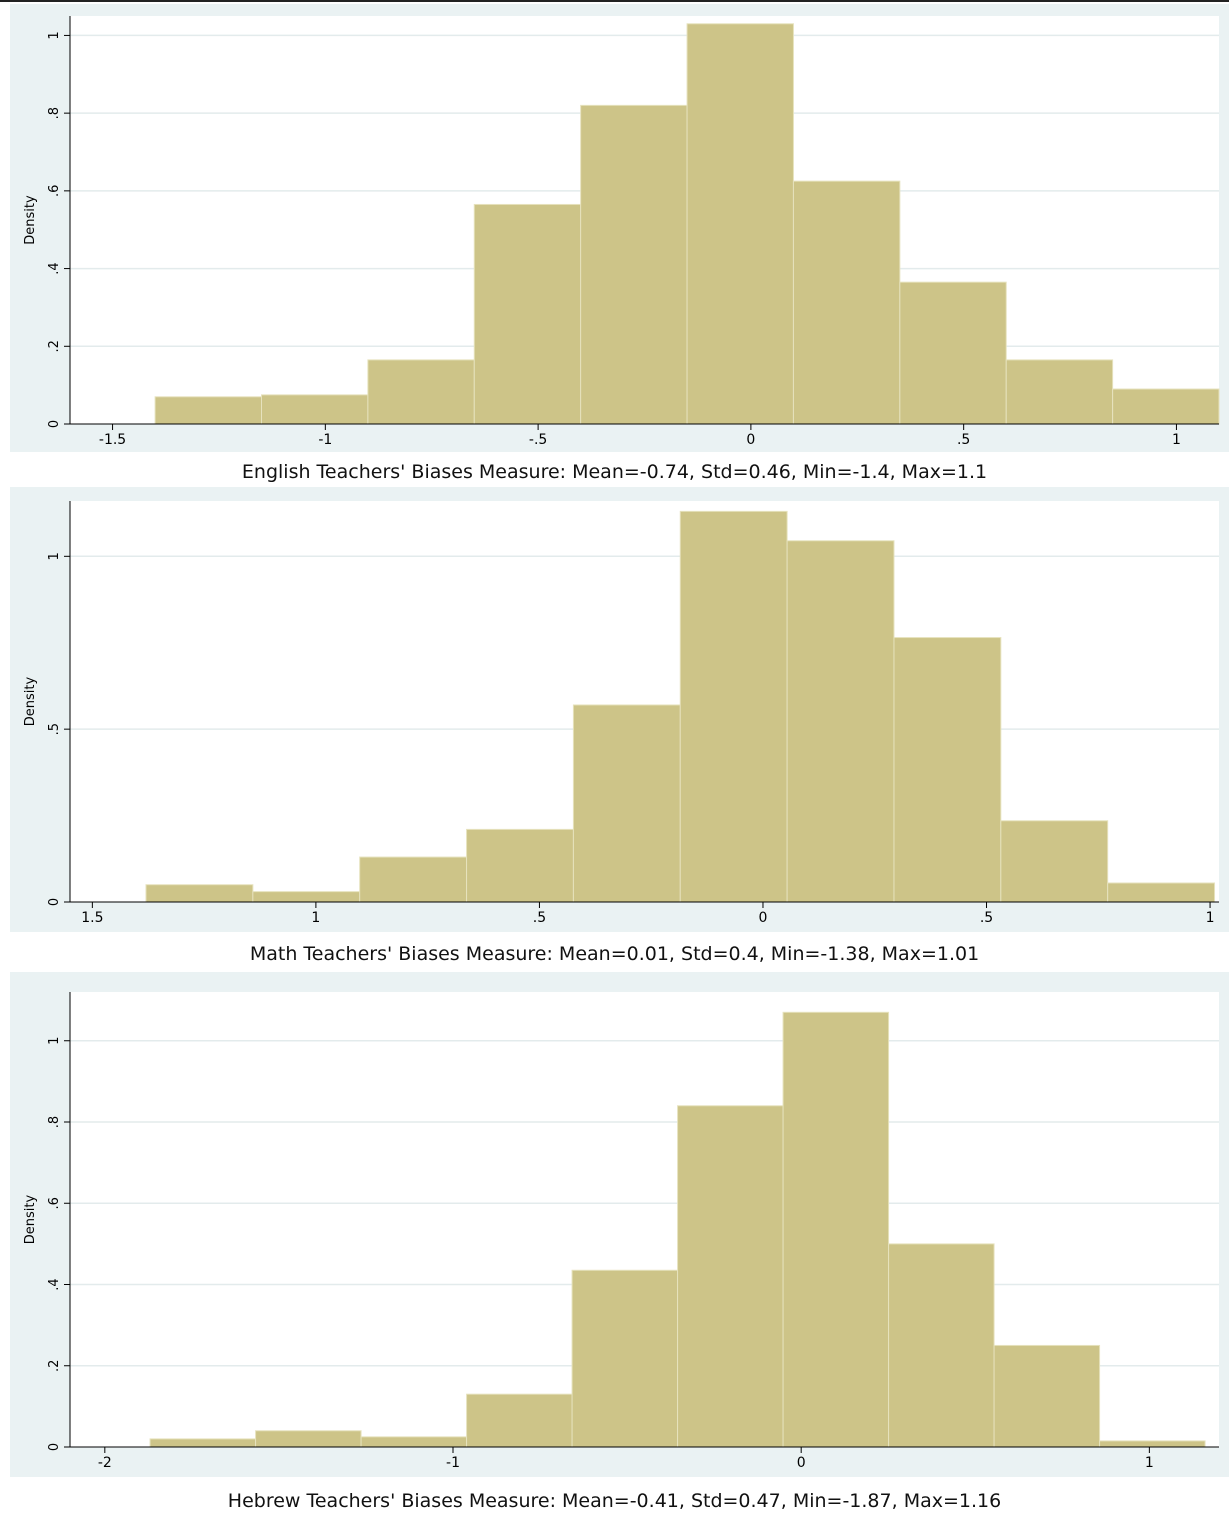 The height and width of the screenshot is (1520, 1229). What do you see at coordinates (92, 918) in the screenshot?
I see `x-tick-label: 1.5` at bounding box center [92, 918].